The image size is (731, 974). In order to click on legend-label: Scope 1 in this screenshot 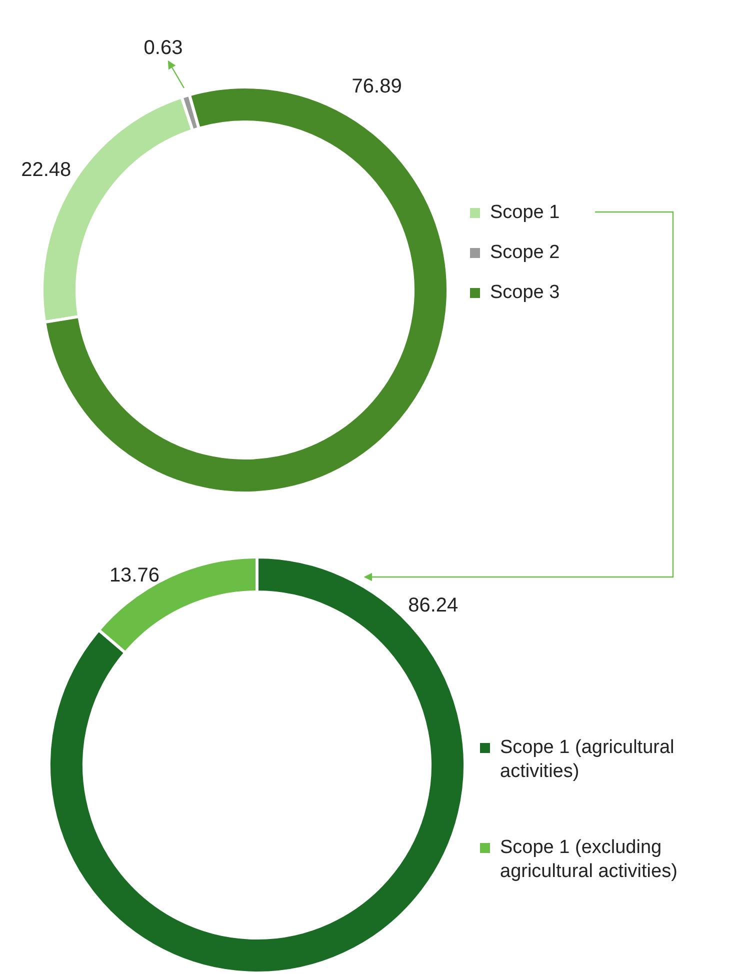, I will do `click(525, 213)`.